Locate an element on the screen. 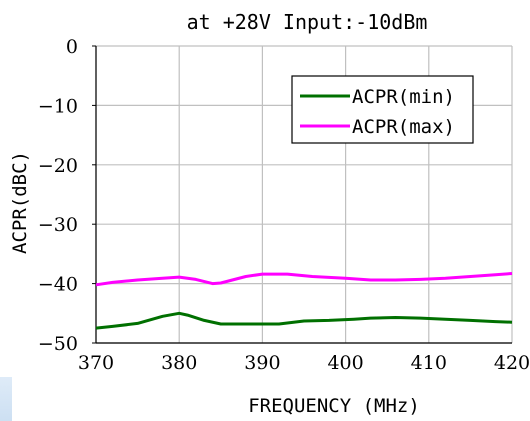 The image size is (530, 421). legend-box is located at coordinates (382, 109).